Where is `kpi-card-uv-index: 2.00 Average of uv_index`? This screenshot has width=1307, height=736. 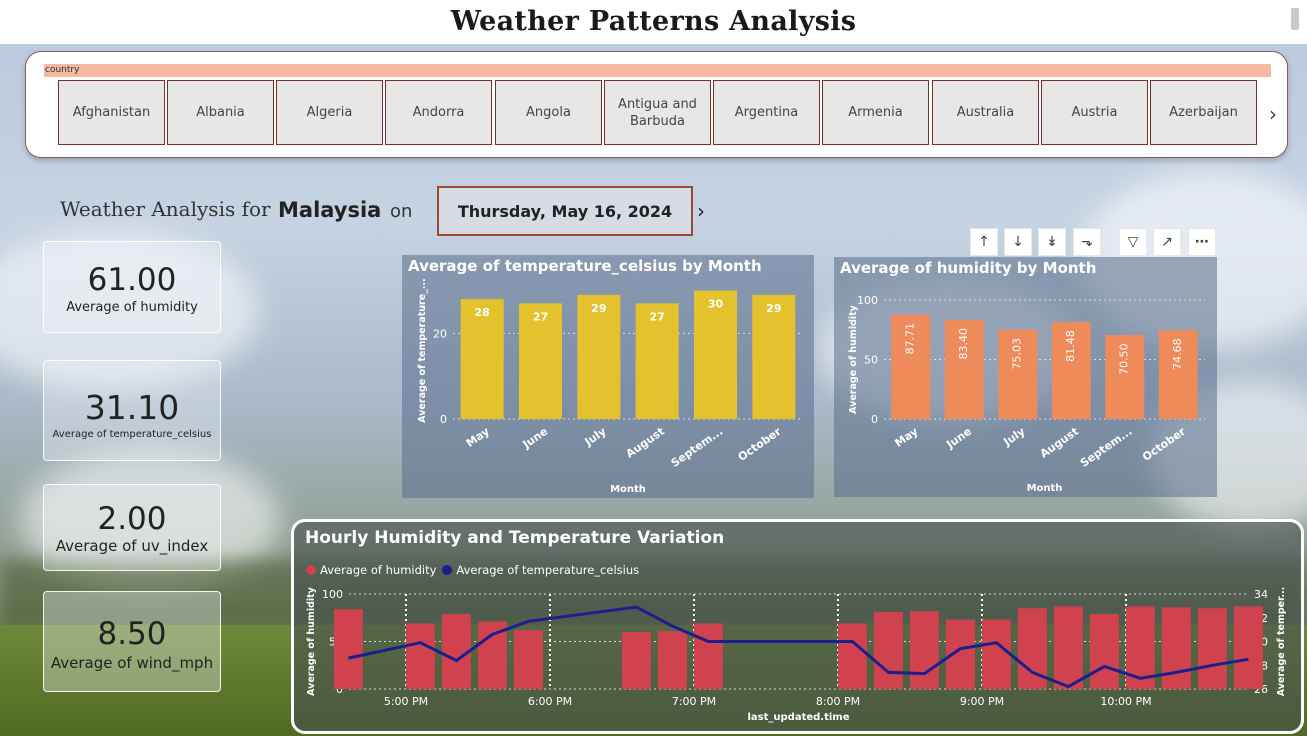 kpi-card-uv-index: 2.00 Average of uv_index is located at coordinates (132, 527).